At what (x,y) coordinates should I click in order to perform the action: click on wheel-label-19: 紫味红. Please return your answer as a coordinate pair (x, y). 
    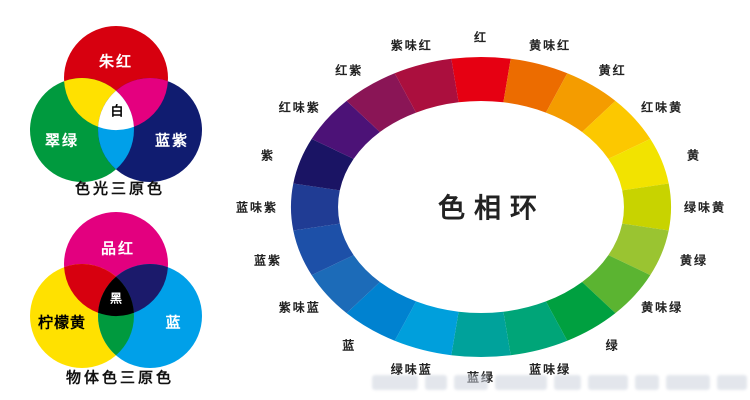
    Looking at the image, I should click on (411, 45).